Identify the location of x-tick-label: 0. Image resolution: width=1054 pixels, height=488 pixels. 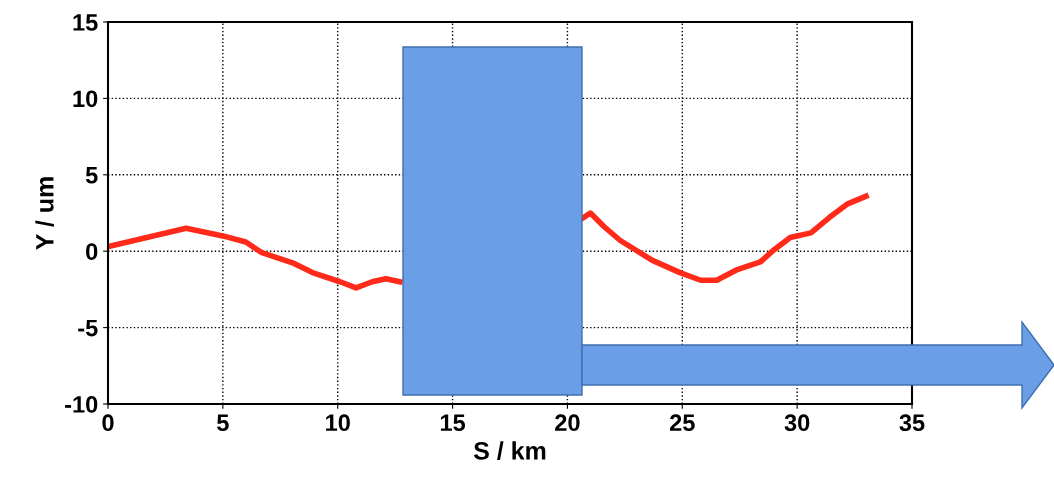
(108, 423).